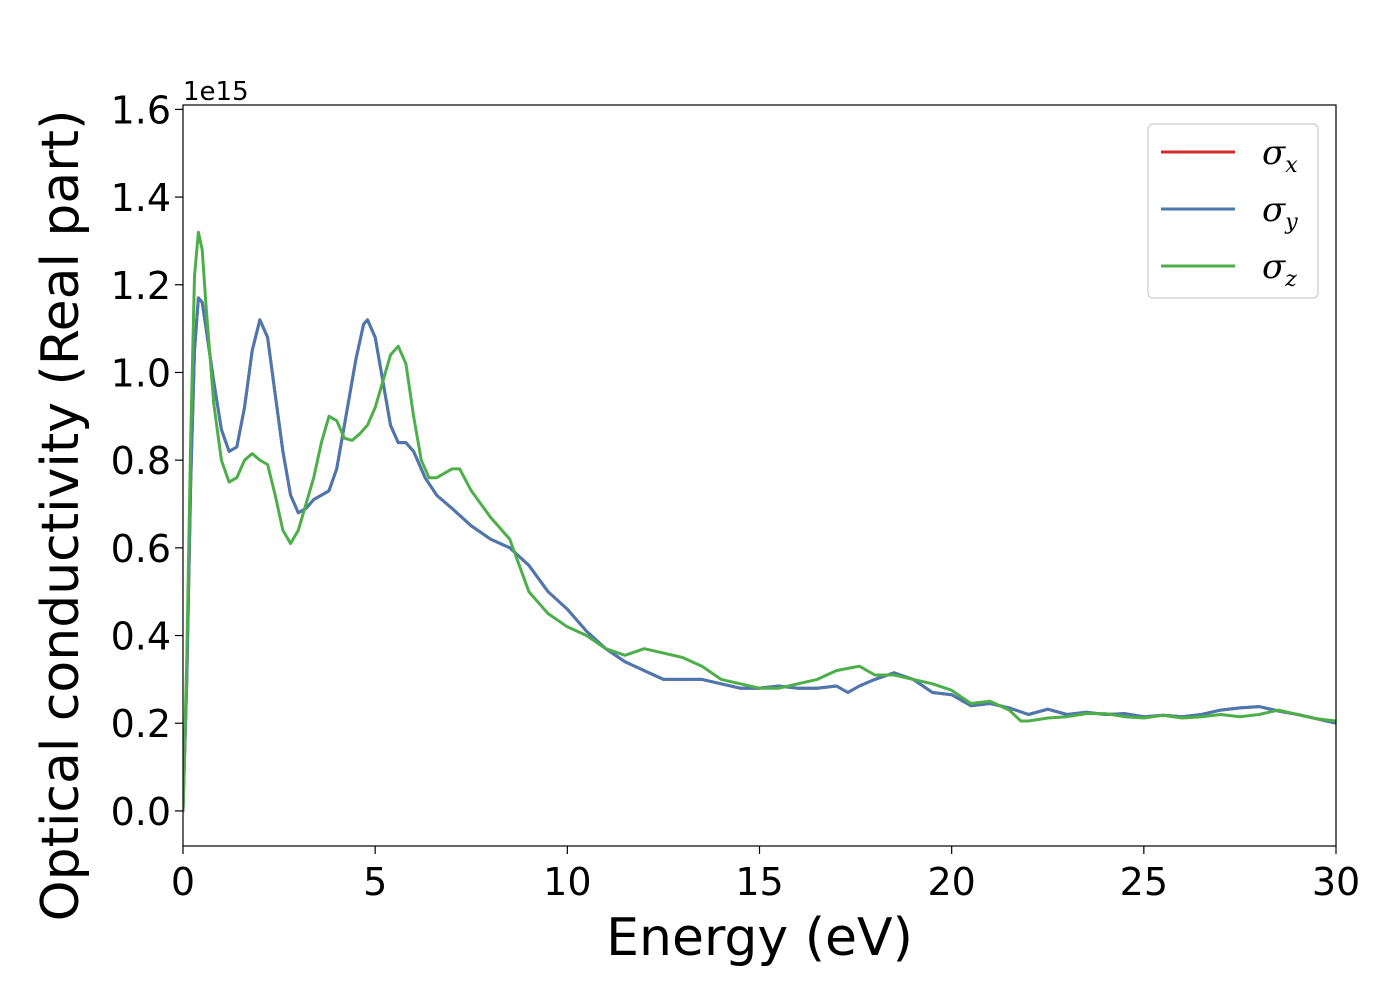 The image size is (1400, 1000). I want to click on x-tick-label: 0, so click(183, 882).